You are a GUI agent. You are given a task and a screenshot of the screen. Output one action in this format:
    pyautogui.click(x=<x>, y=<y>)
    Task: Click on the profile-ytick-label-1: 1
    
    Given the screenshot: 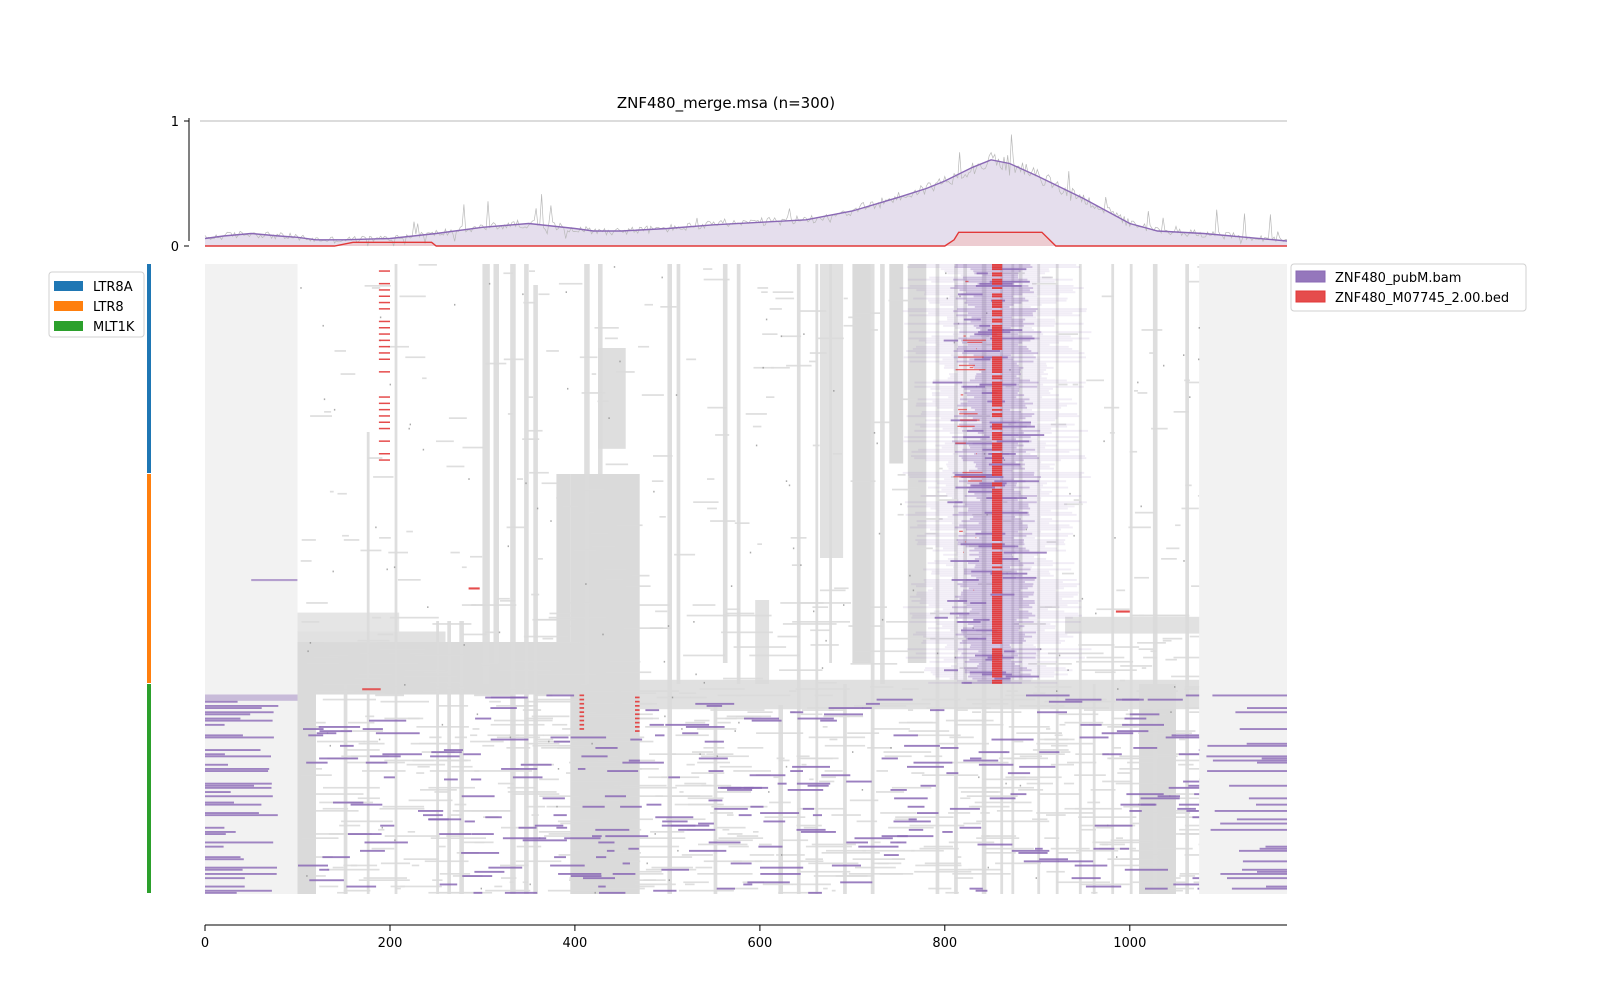 What is the action you would take?
    pyautogui.click(x=175, y=122)
    